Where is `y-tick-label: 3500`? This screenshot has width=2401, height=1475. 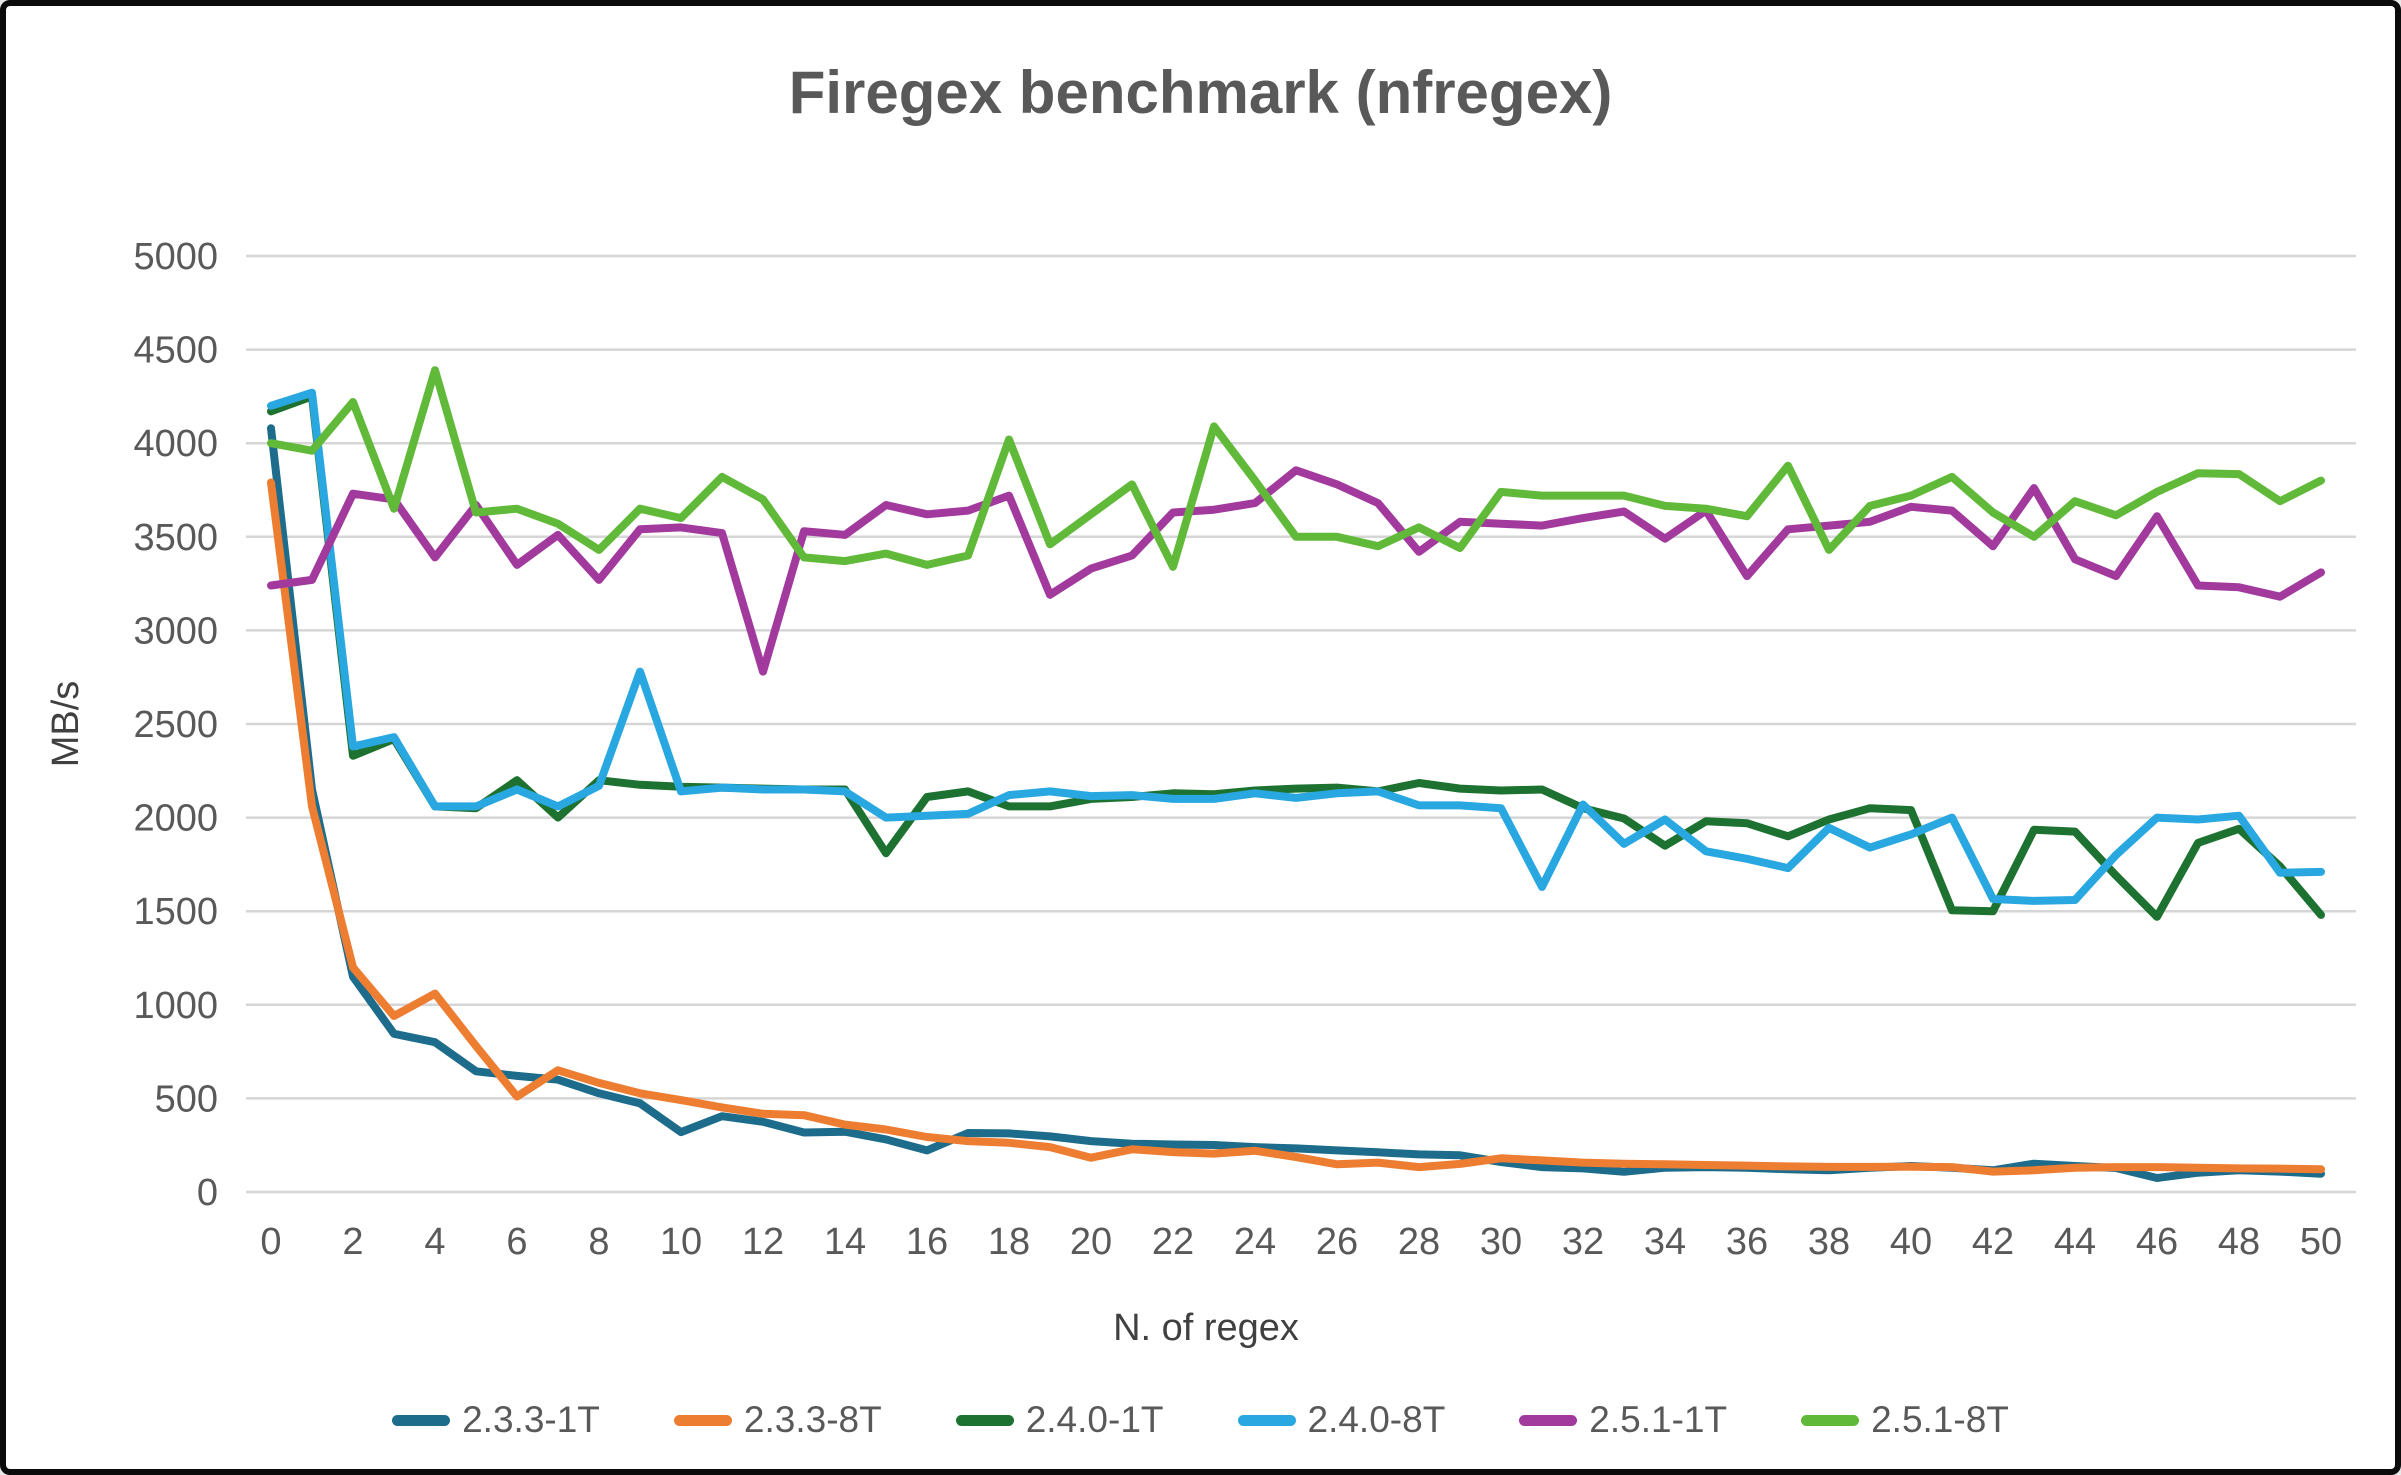
y-tick-label: 3500 is located at coordinates (175, 538).